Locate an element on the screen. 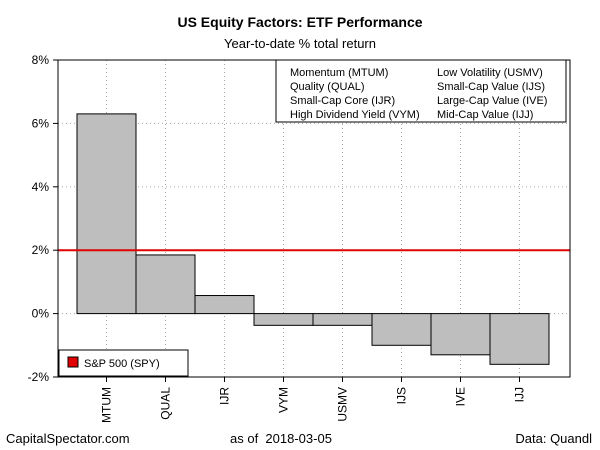 This screenshot has height=450, width=600. legend-entry: Mid-Cap Value (IJJ) is located at coordinates (485, 115).